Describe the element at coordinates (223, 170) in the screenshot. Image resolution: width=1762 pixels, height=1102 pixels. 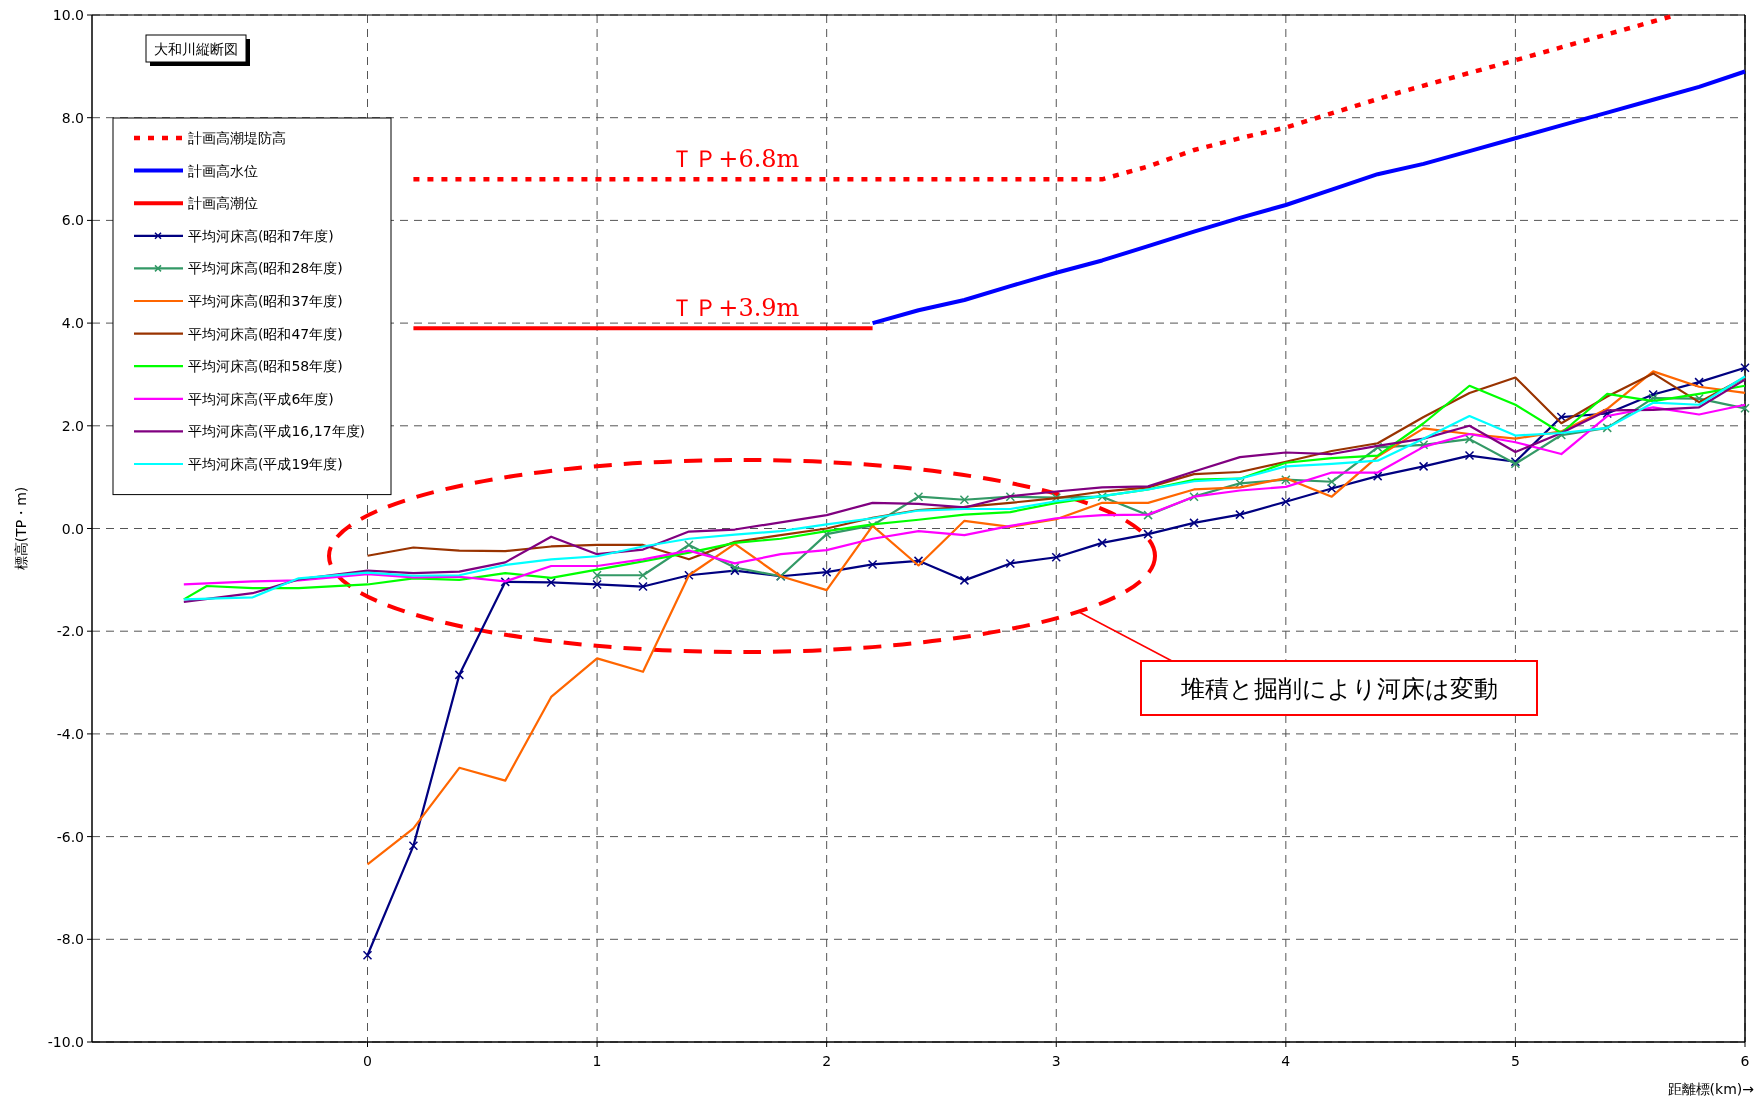
I see `legend-label: 計画高水位` at that location.